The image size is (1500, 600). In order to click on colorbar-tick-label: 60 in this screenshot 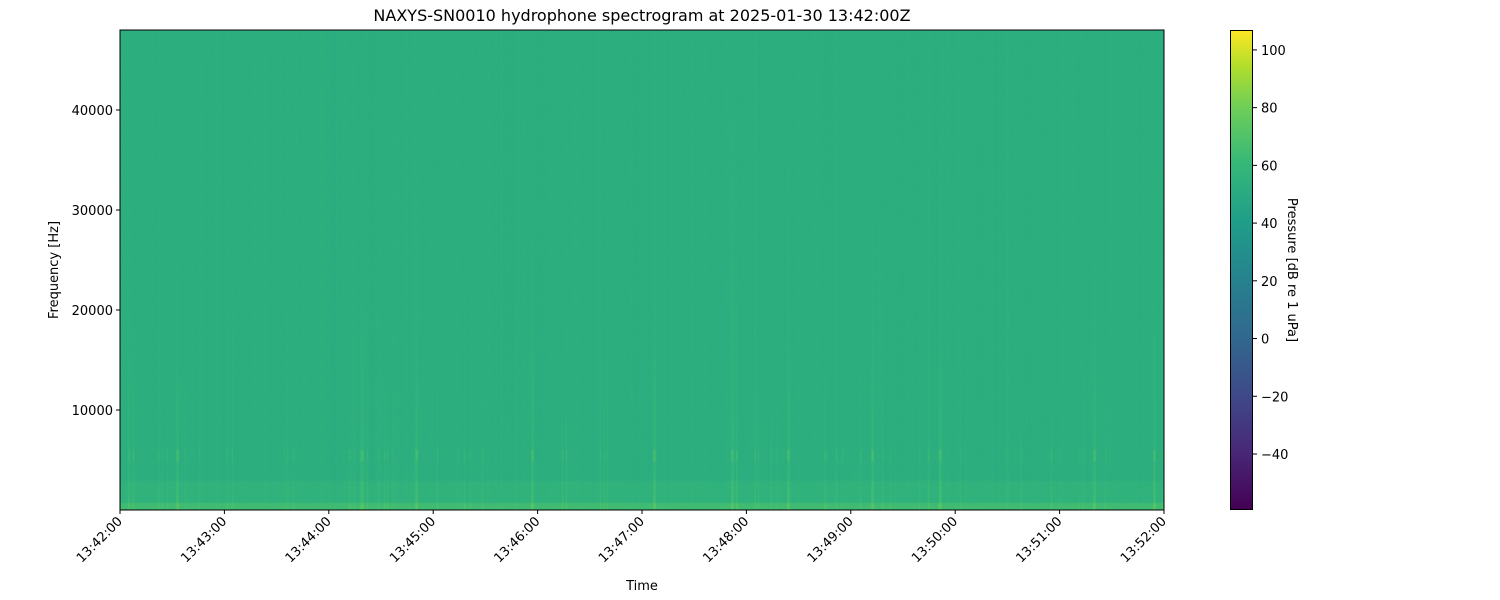, I will do `click(1269, 166)`.